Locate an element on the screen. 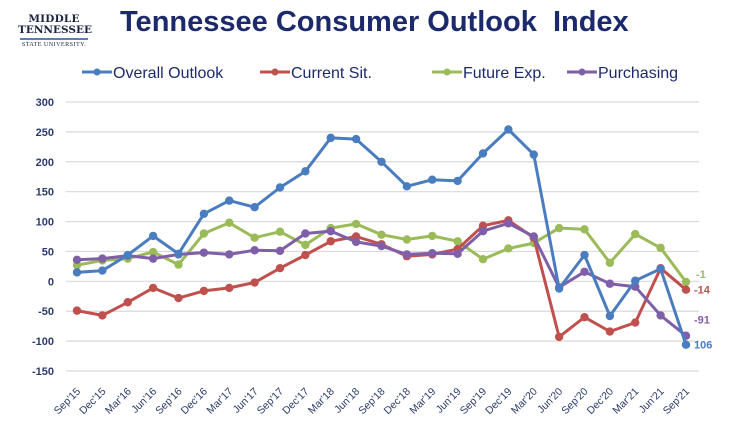 The height and width of the screenshot is (441, 740). legend-item: Current Sit. is located at coordinates (316, 73).